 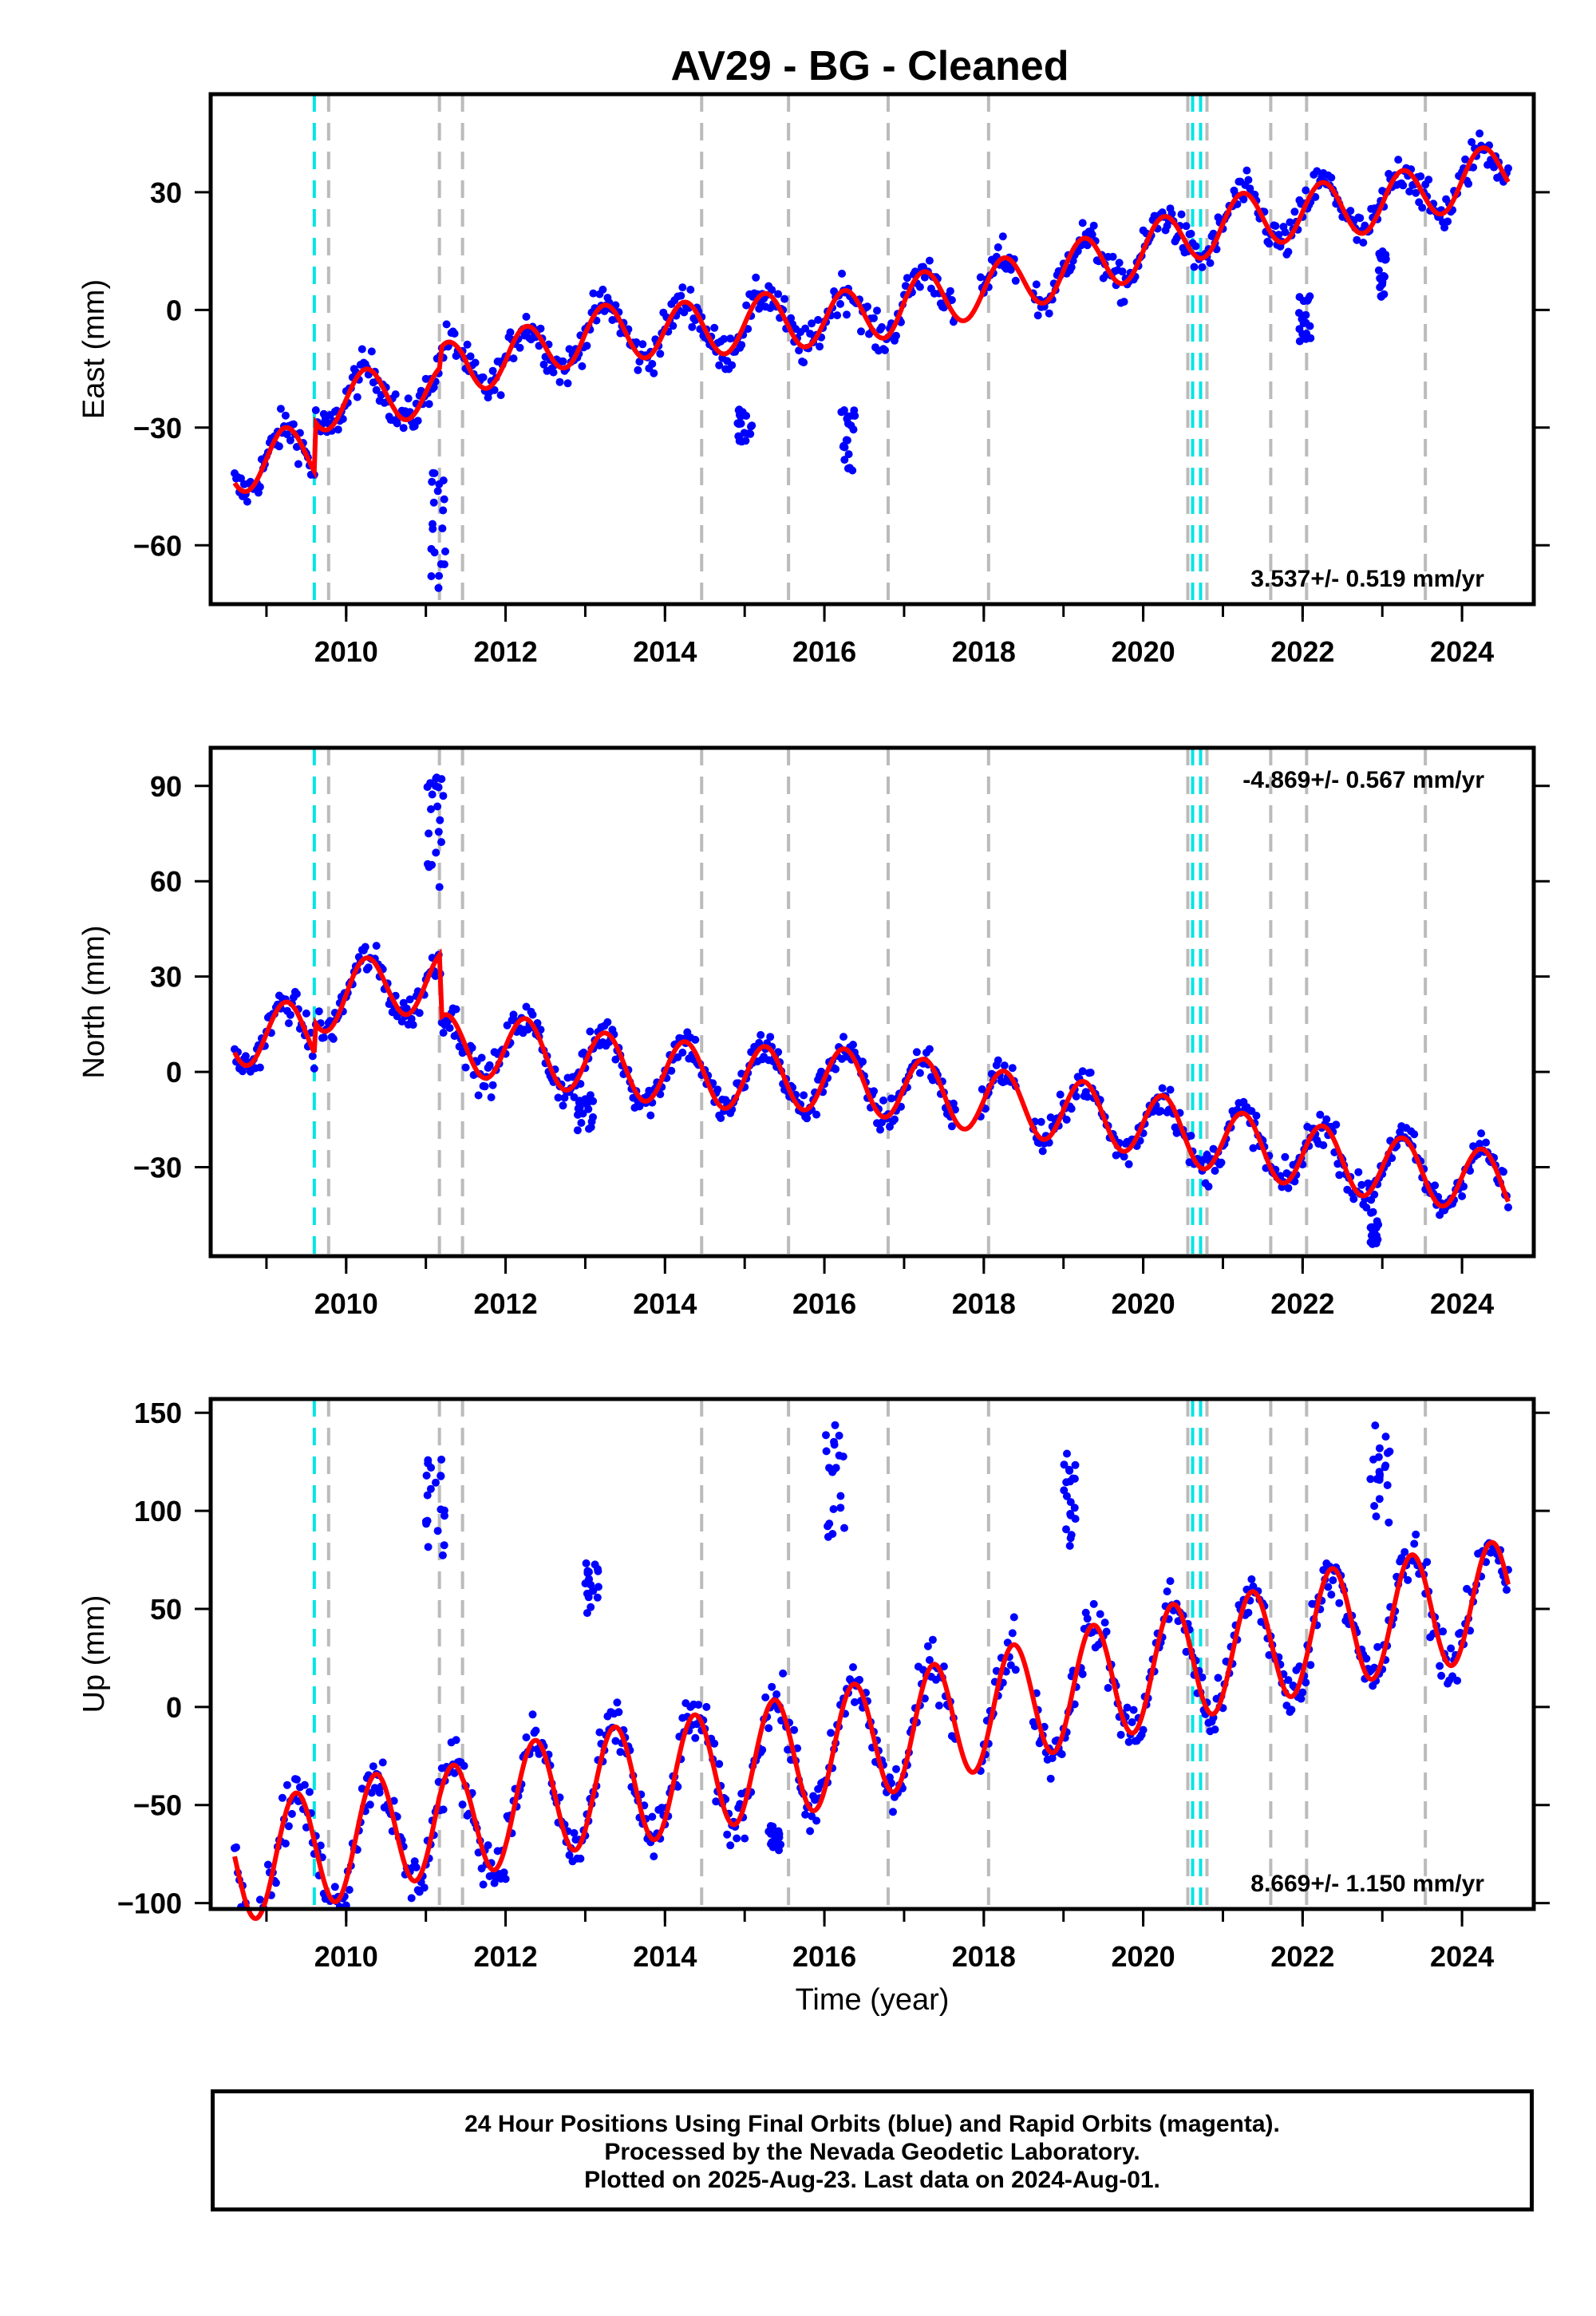 I want to click on y-axis-label: Up (mm), so click(x=94, y=1654).